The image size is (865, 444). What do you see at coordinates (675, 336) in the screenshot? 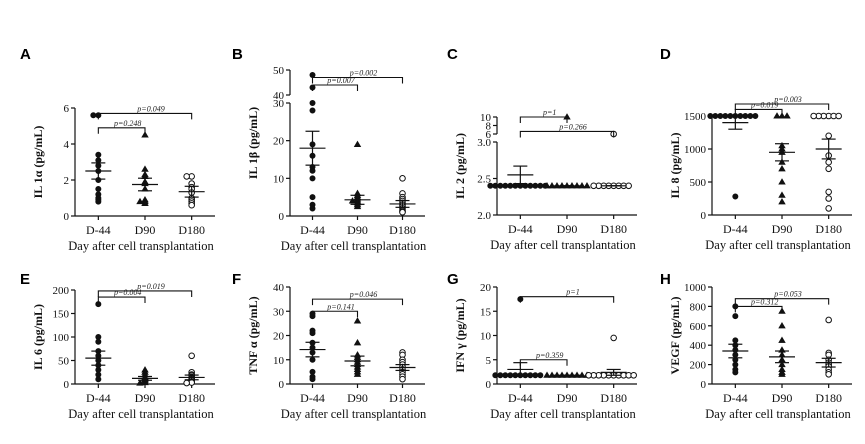
I see `y-axis-label: VEGF (pg/mL)` at bounding box center [675, 336].